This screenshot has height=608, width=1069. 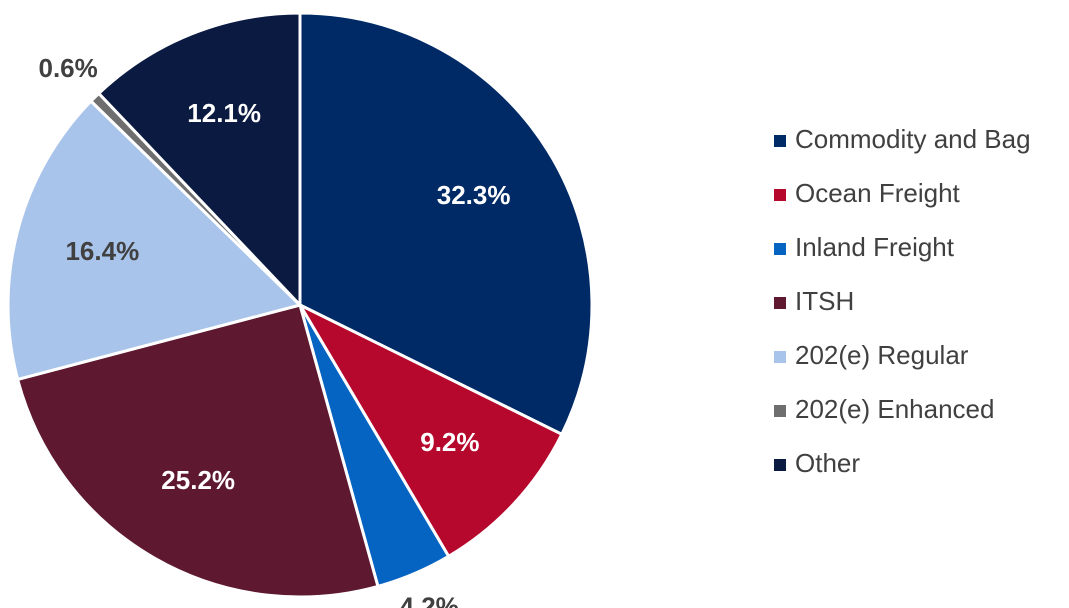 I want to click on data-label: 4.2%, so click(x=429, y=600).